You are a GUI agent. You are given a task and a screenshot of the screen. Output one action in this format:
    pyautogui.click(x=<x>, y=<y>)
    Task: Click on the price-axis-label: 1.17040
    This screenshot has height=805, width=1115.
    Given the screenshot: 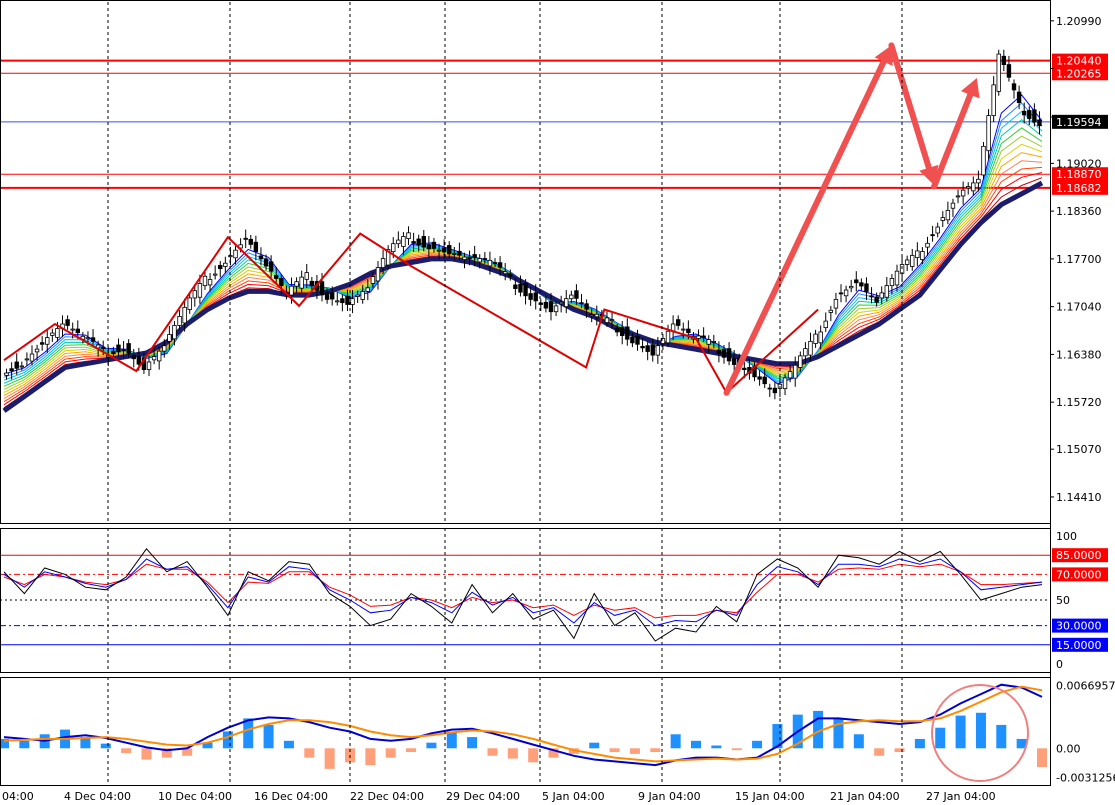 What is the action you would take?
    pyautogui.click(x=1079, y=307)
    